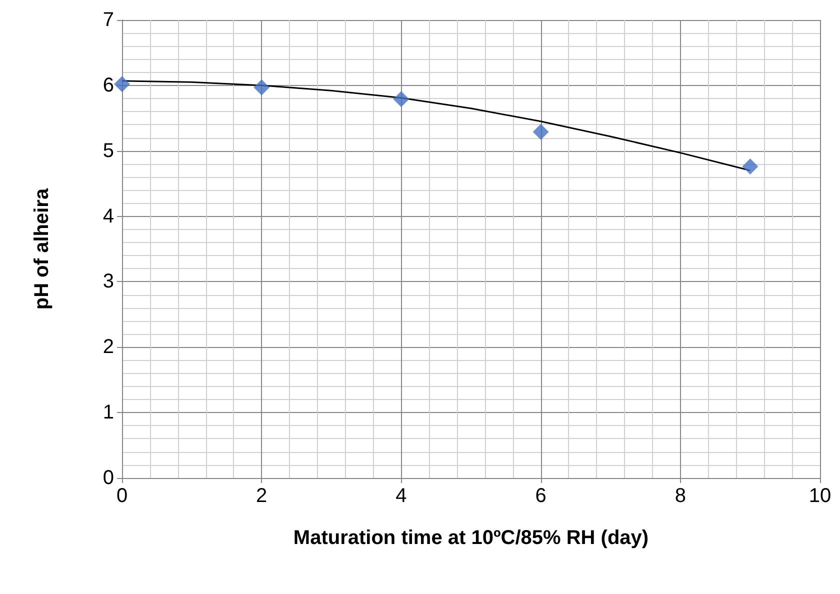  Describe the element at coordinates (262, 496) in the screenshot. I see `x-tick-label: 2` at that location.